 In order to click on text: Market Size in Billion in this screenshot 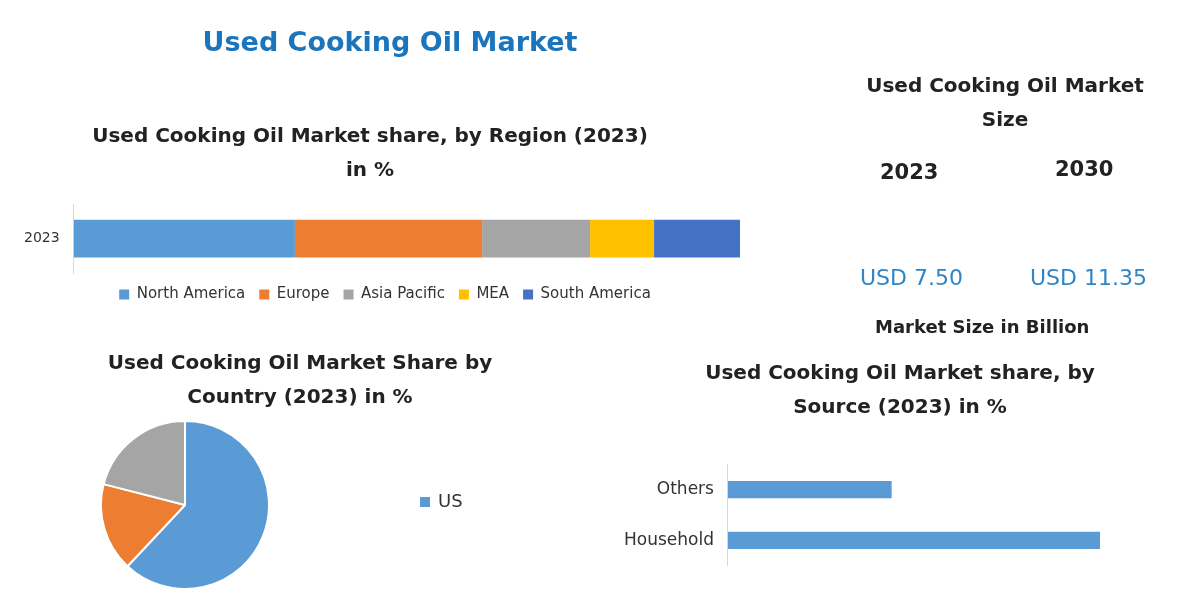, I will do `click(982, 326)`.